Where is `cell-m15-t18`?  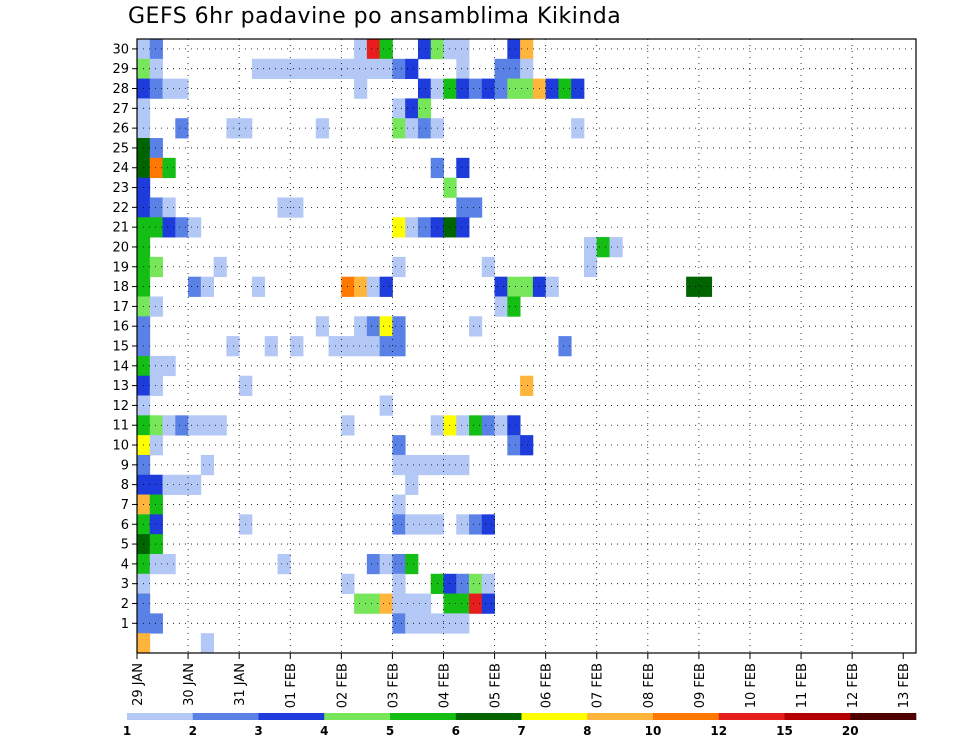
cell-m15-t18 is located at coordinates (373, 346).